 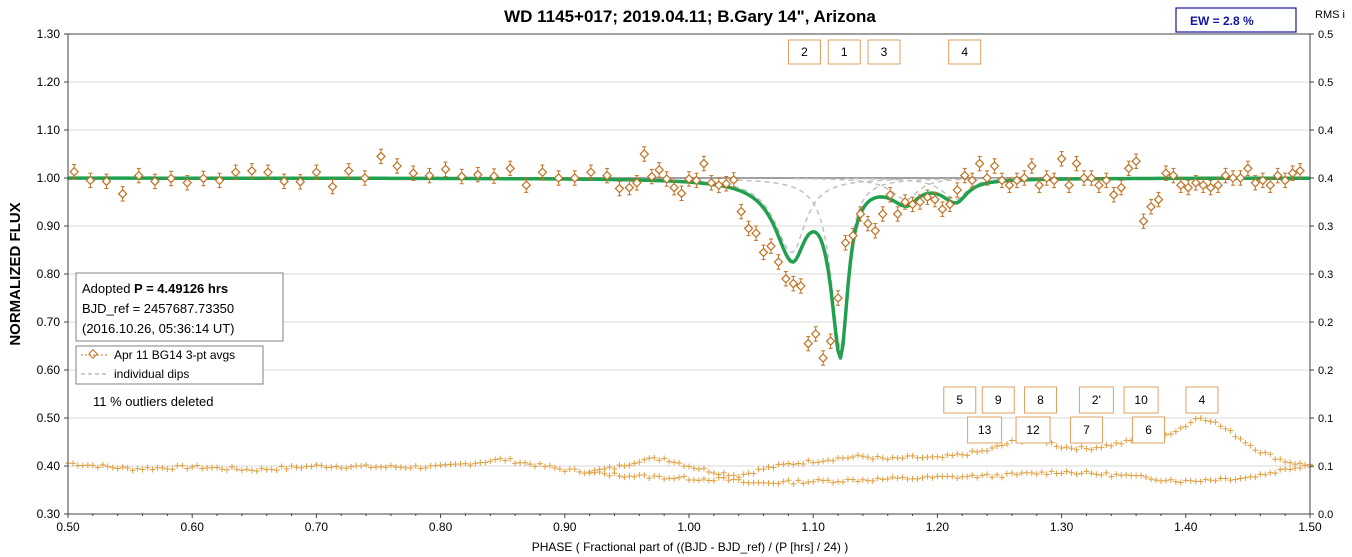 I want to click on y2-tick-label: 0.4, so click(x=1325, y=131).